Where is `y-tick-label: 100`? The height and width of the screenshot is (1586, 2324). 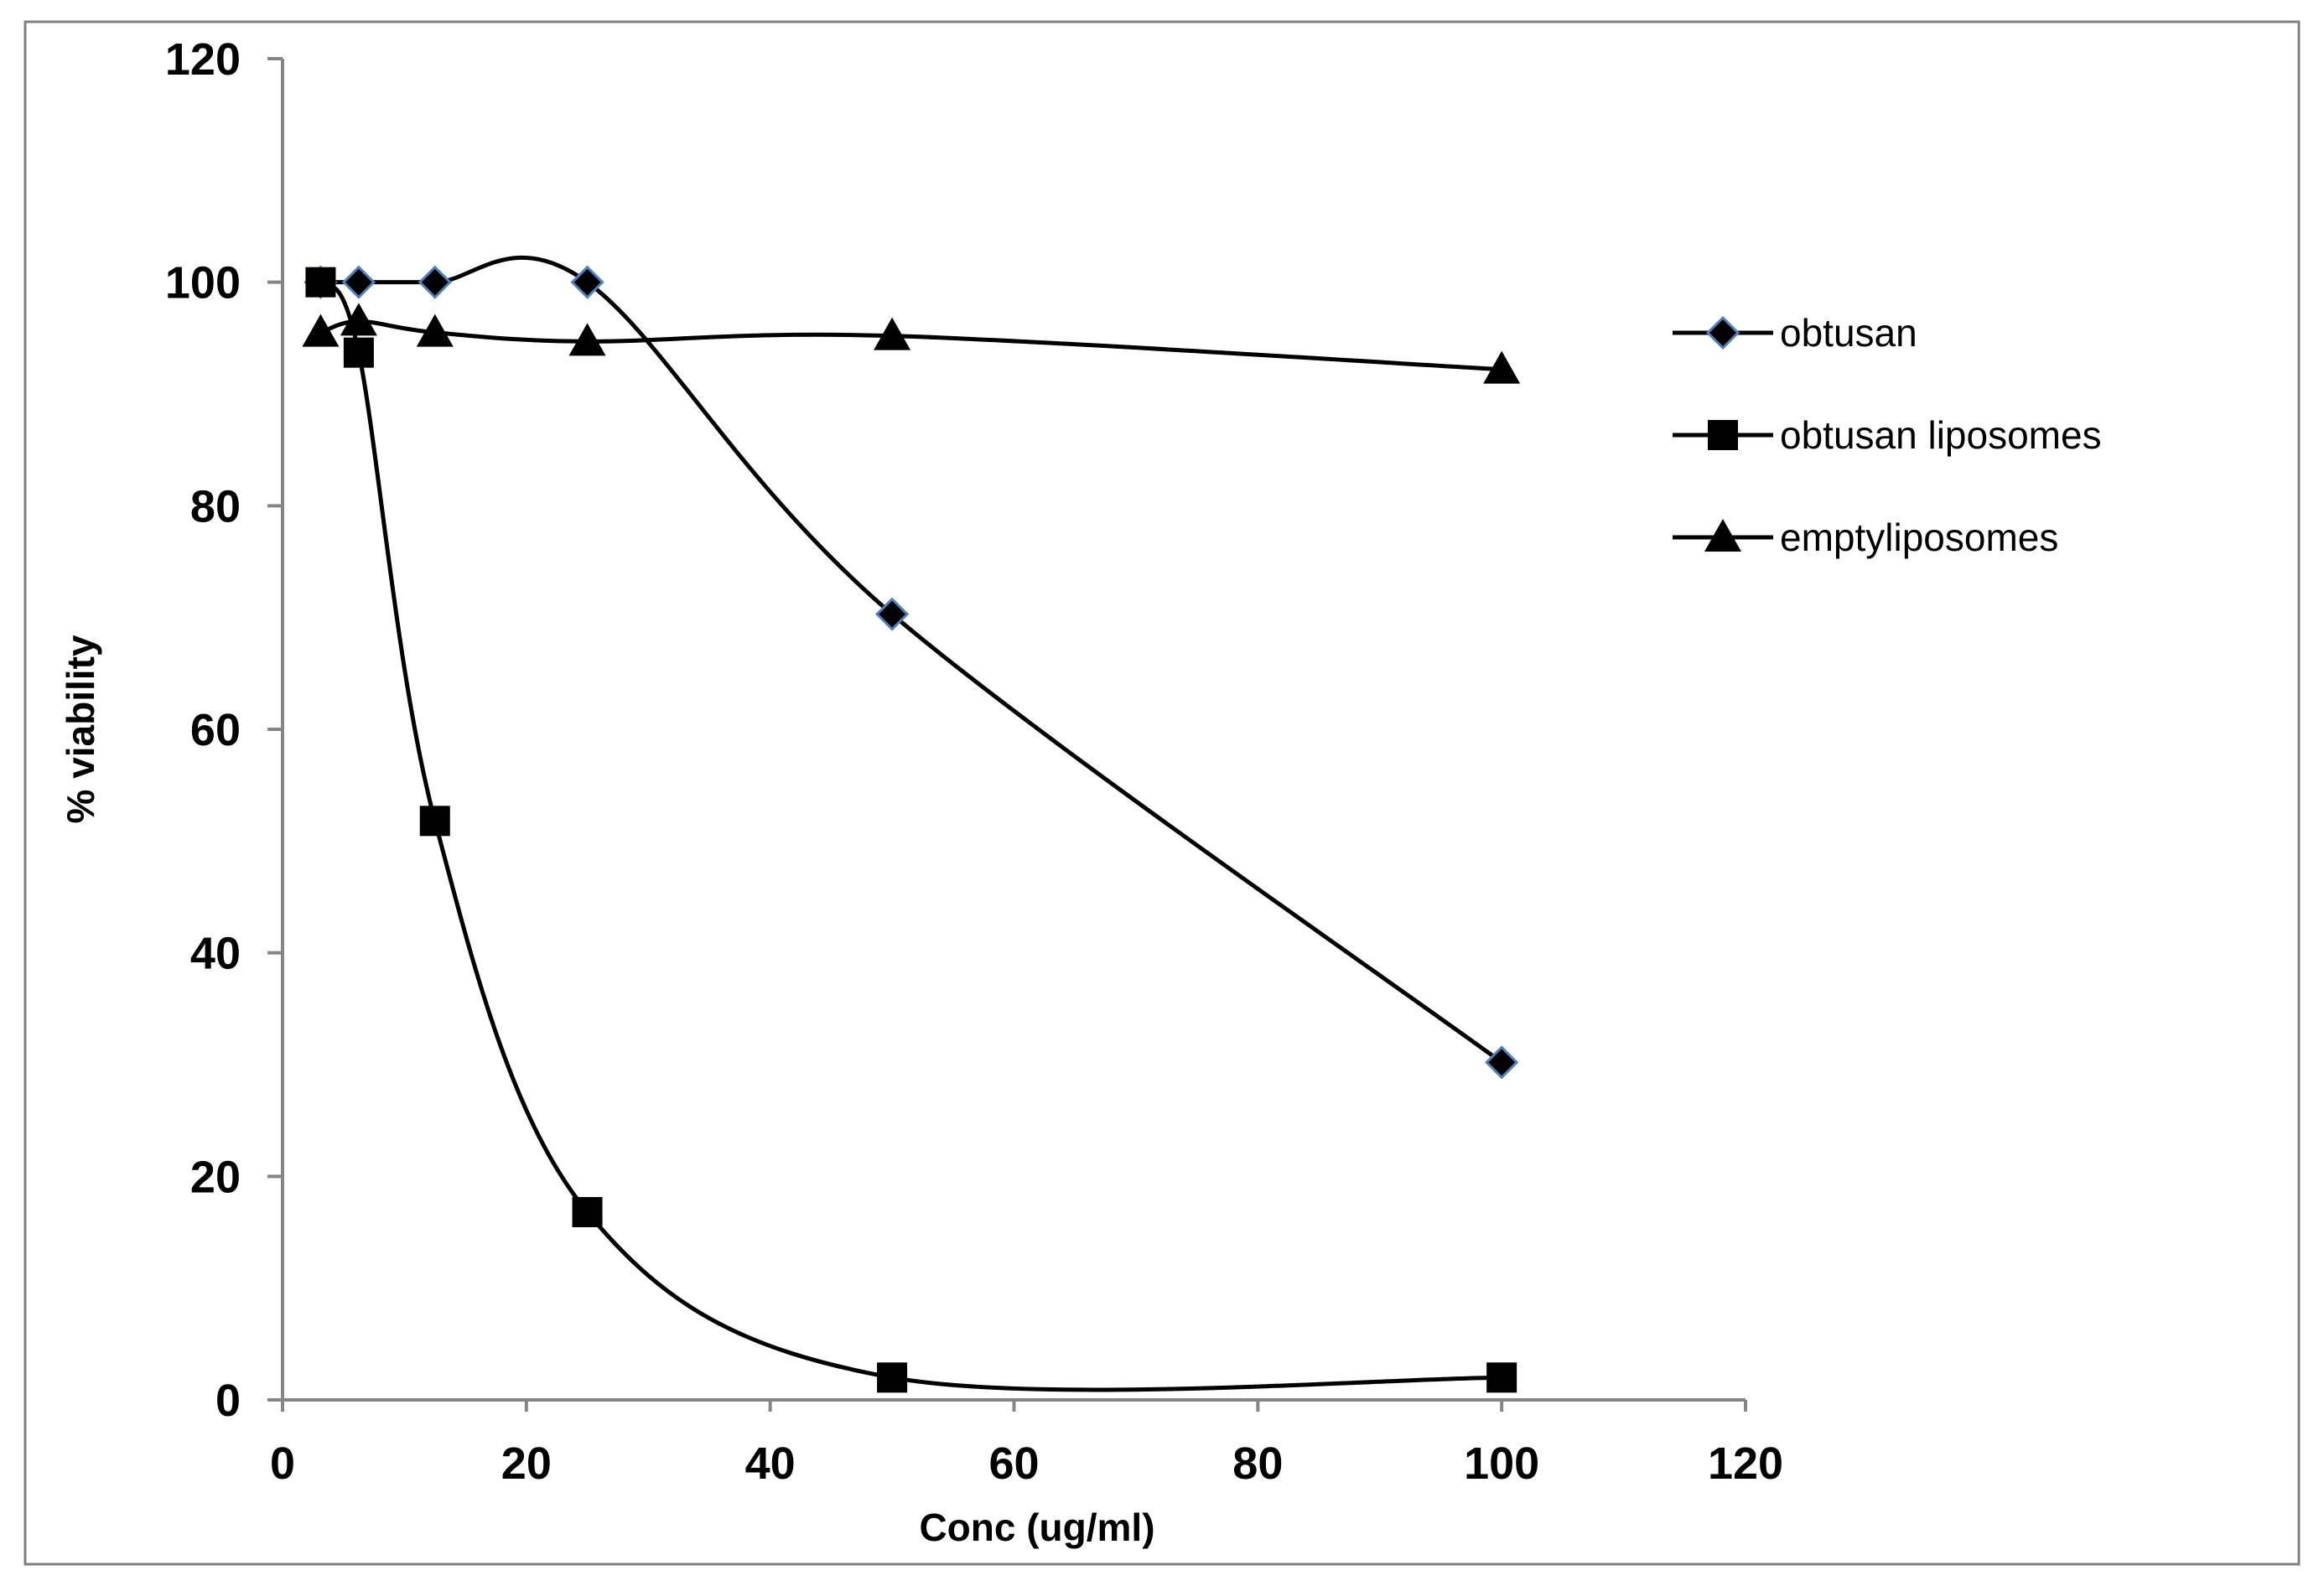 y-tick-label: 100 is located at coordinates (203, 283).